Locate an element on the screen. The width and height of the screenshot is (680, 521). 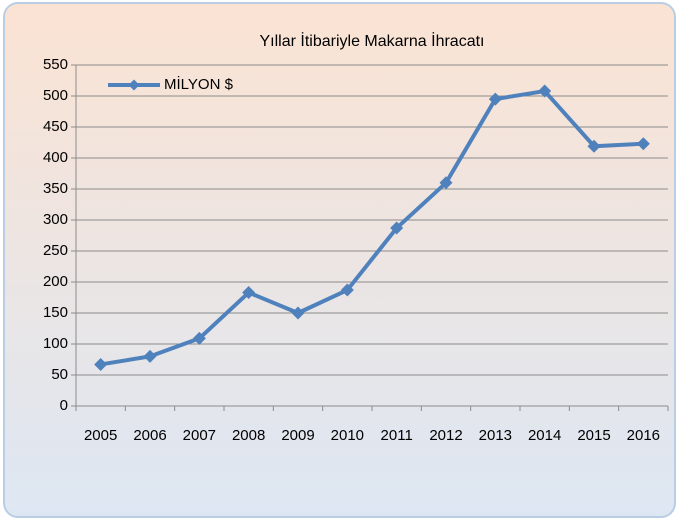
y-tick-label: 50 is located at coordinates (59, 374).